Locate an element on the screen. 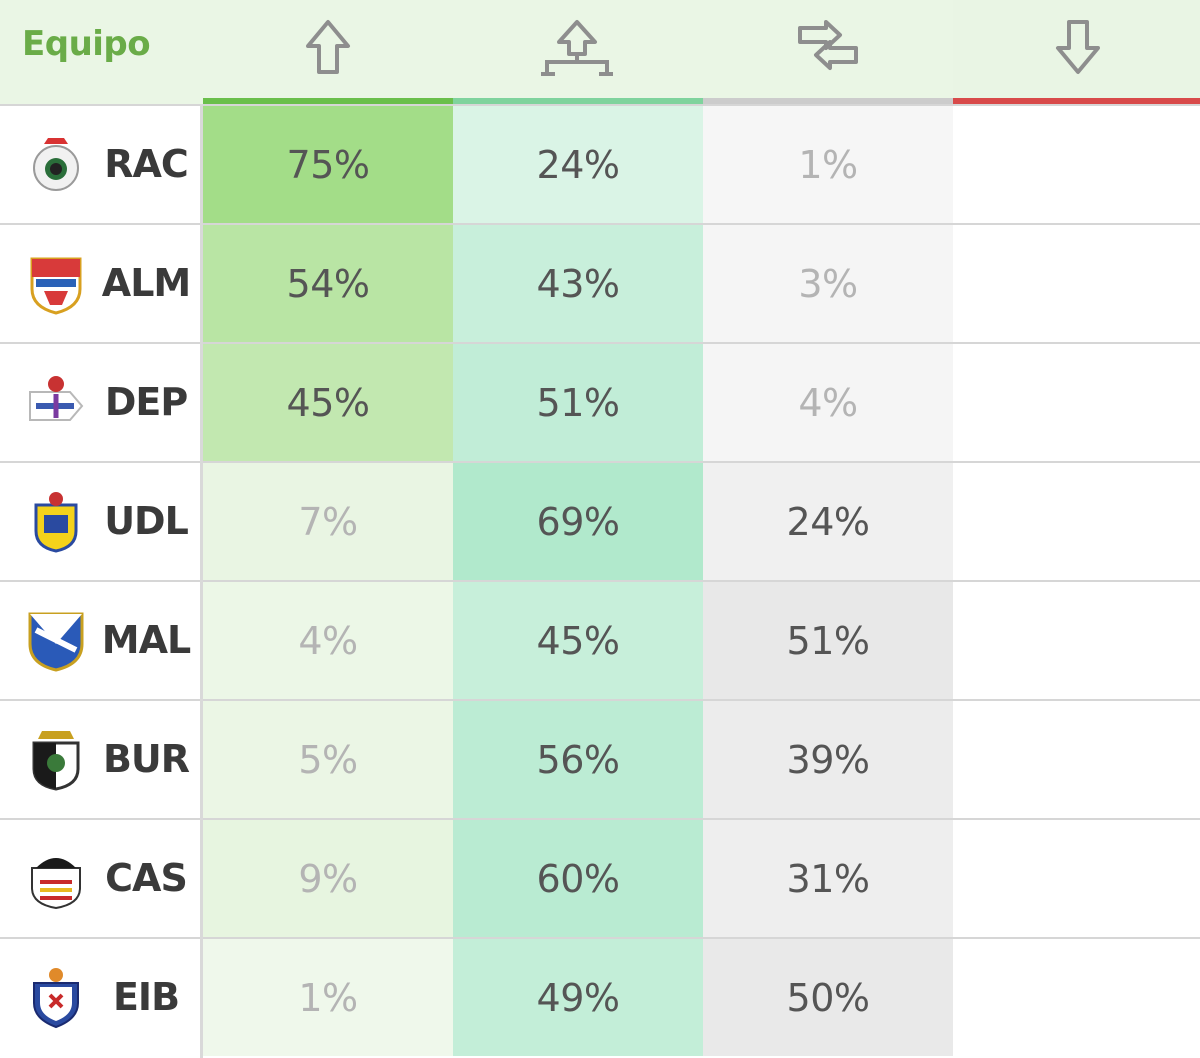 This screenshot has width=1200, height=1058. table-row: ALM 54% 43% 3% is located at coordinates (600, 282).